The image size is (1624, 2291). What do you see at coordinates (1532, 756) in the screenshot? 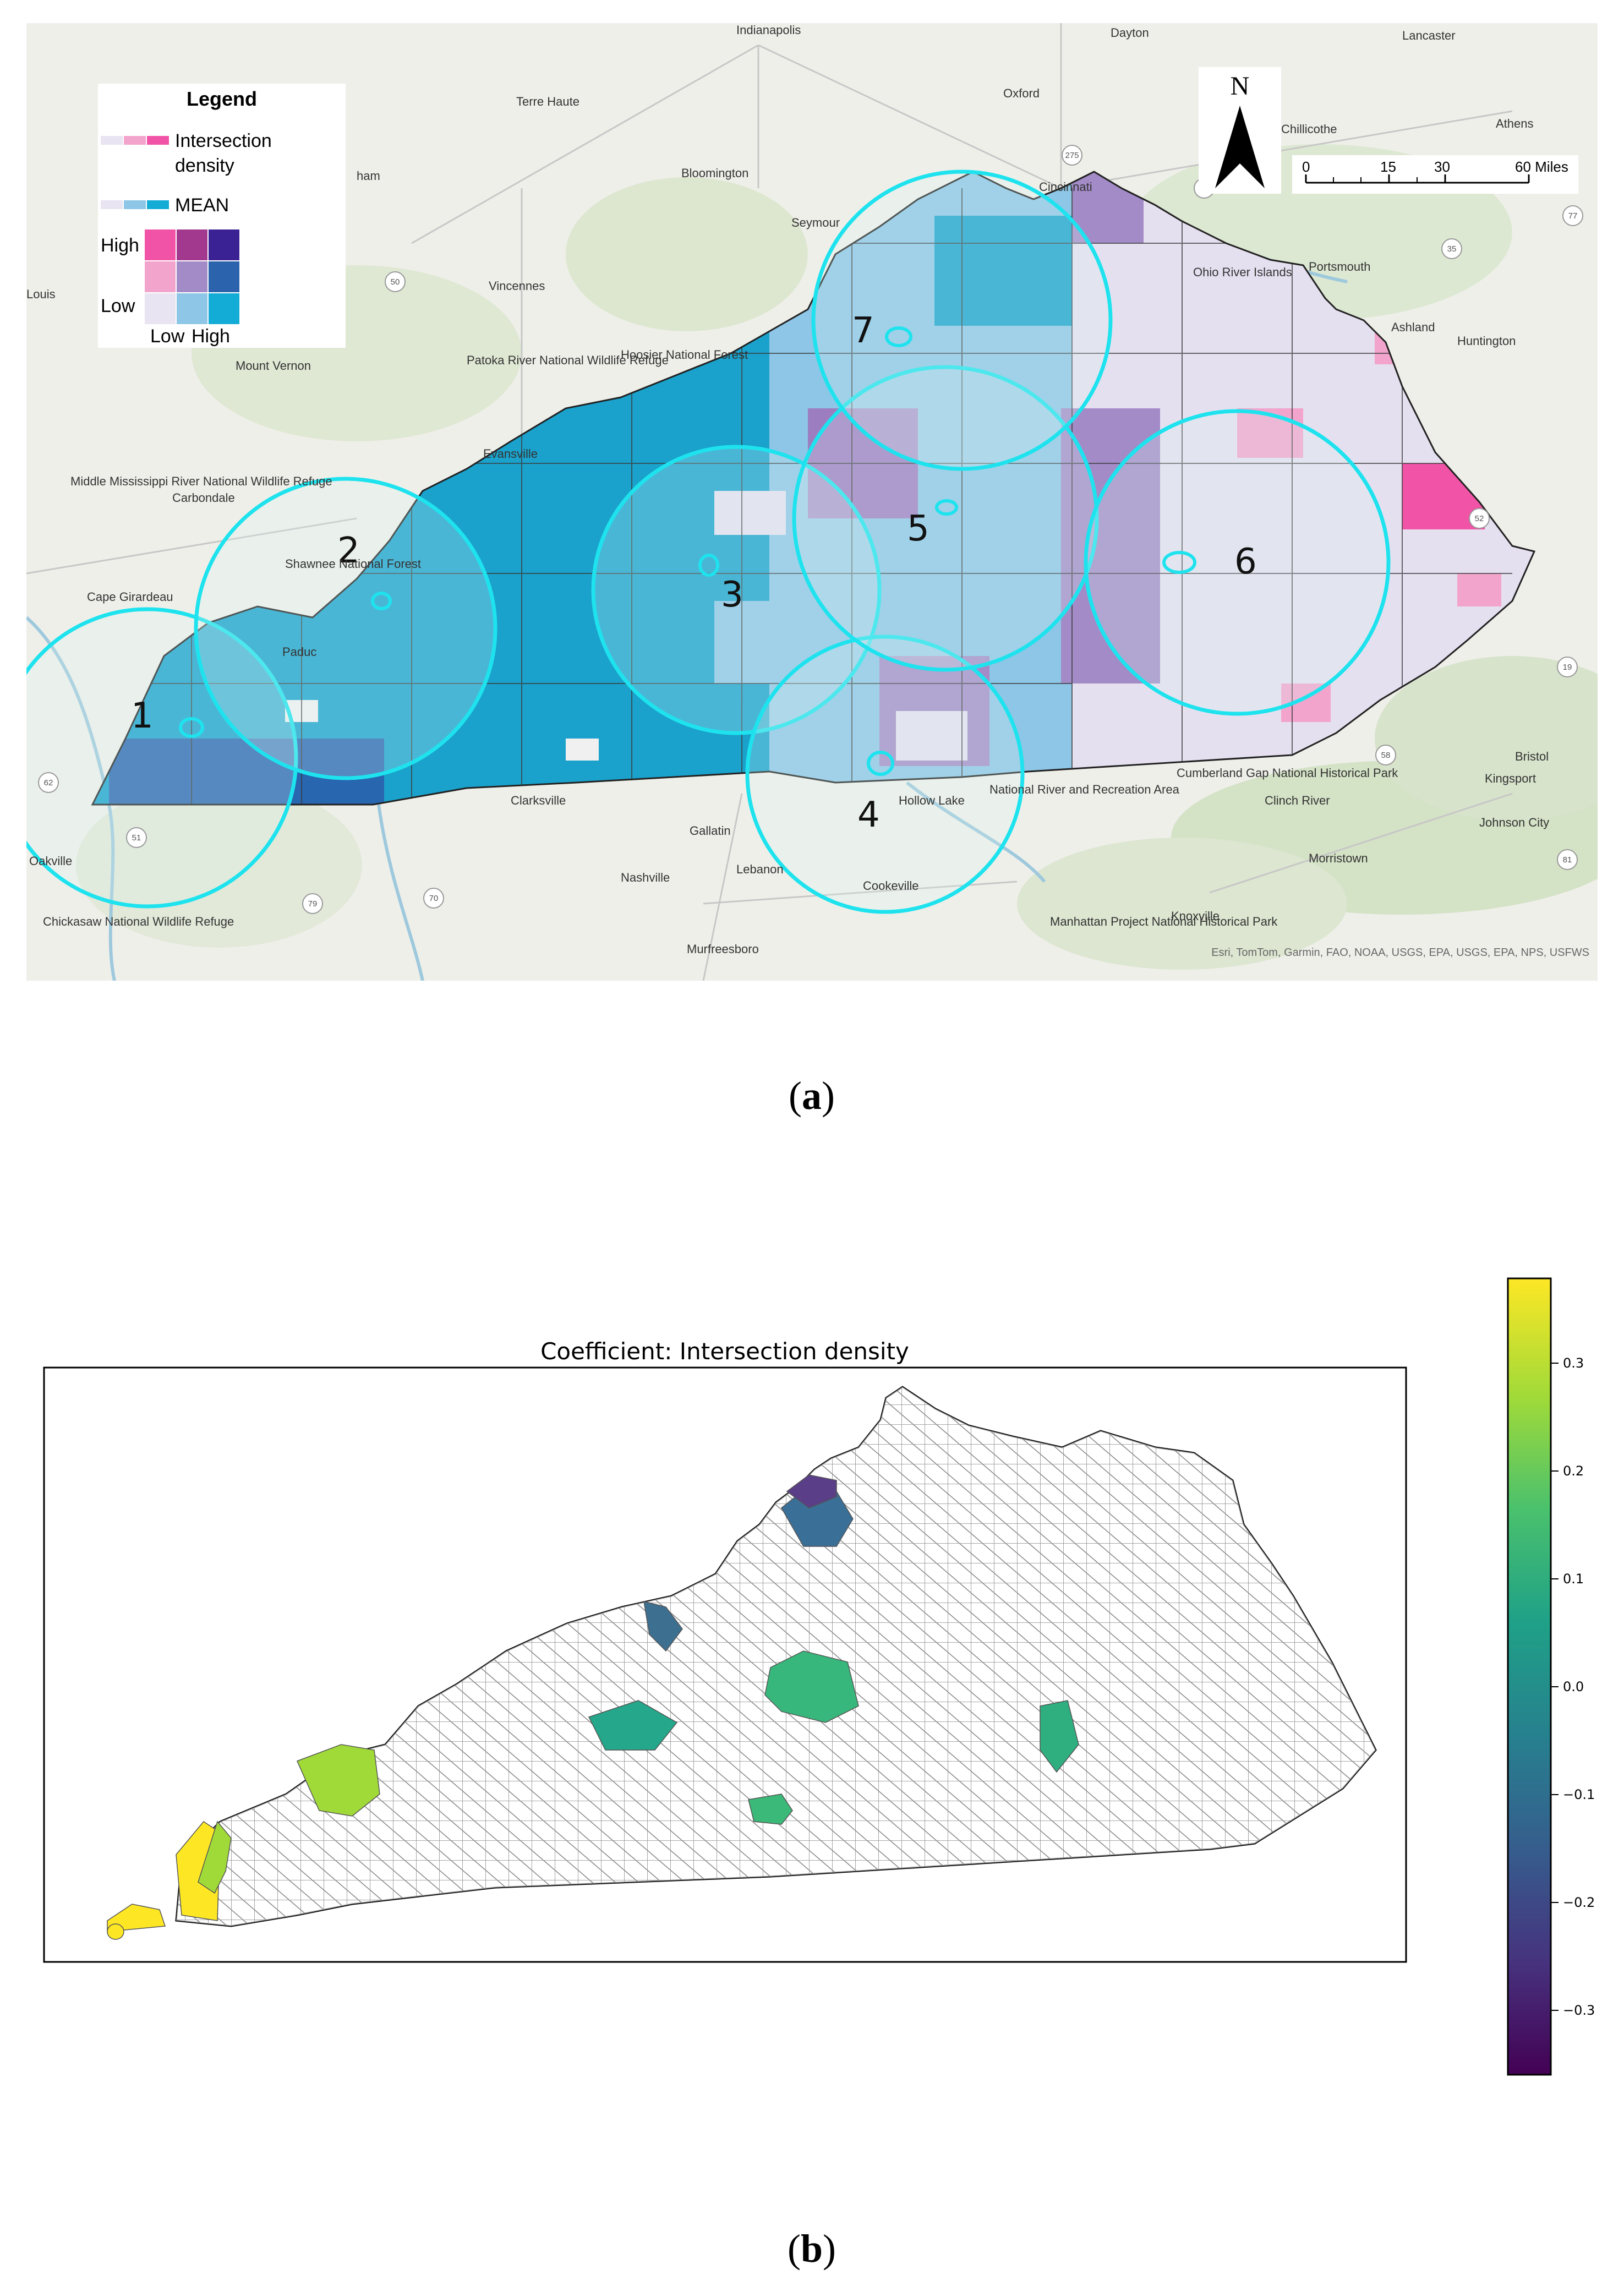
I see `svg-text: Bristol` at bounding box center [1532, 756].